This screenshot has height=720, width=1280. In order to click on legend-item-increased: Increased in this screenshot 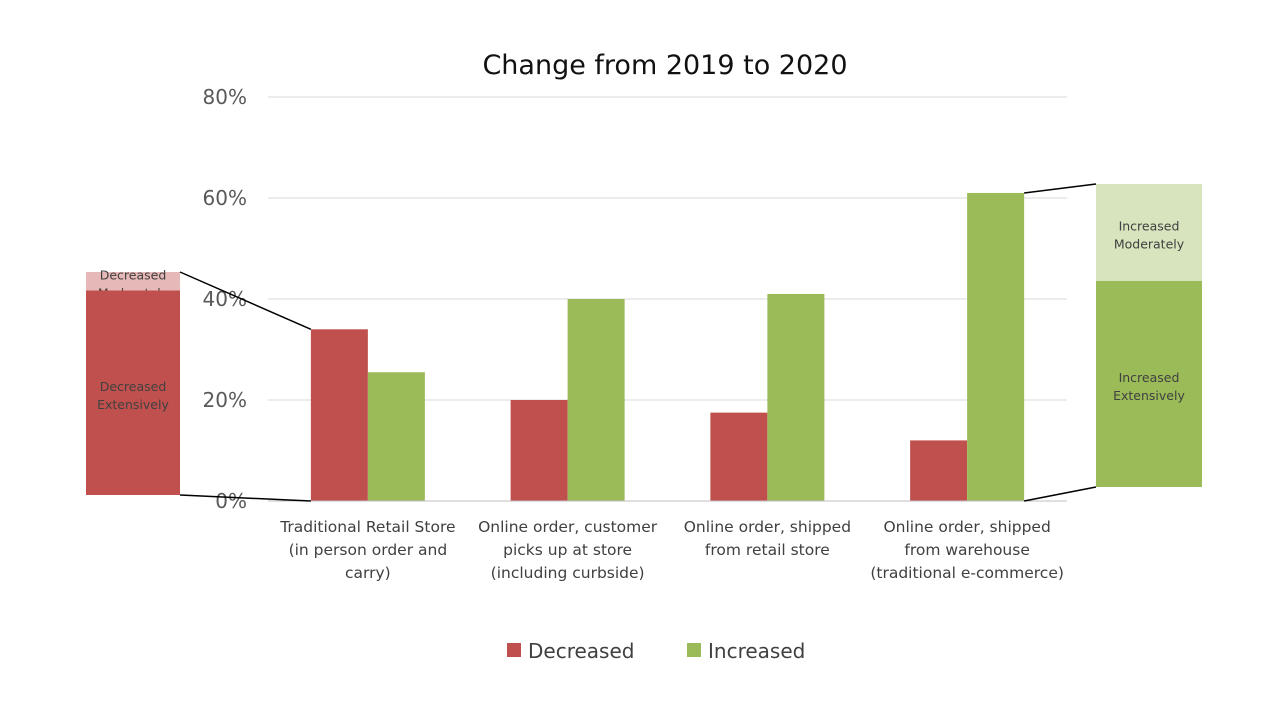, I will do `click(746, 651)`.